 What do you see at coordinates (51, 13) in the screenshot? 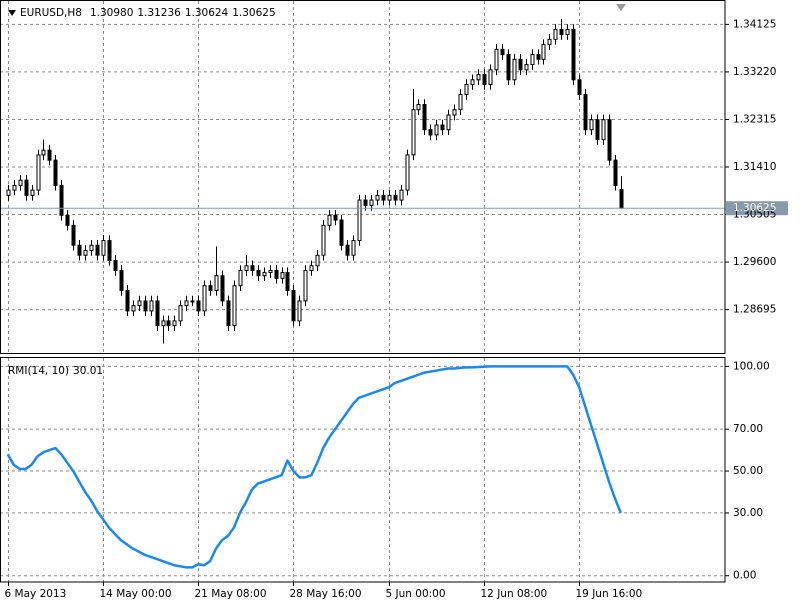
I see `symbol-title: EURUSD,H8` at bounding box center [51, 13].